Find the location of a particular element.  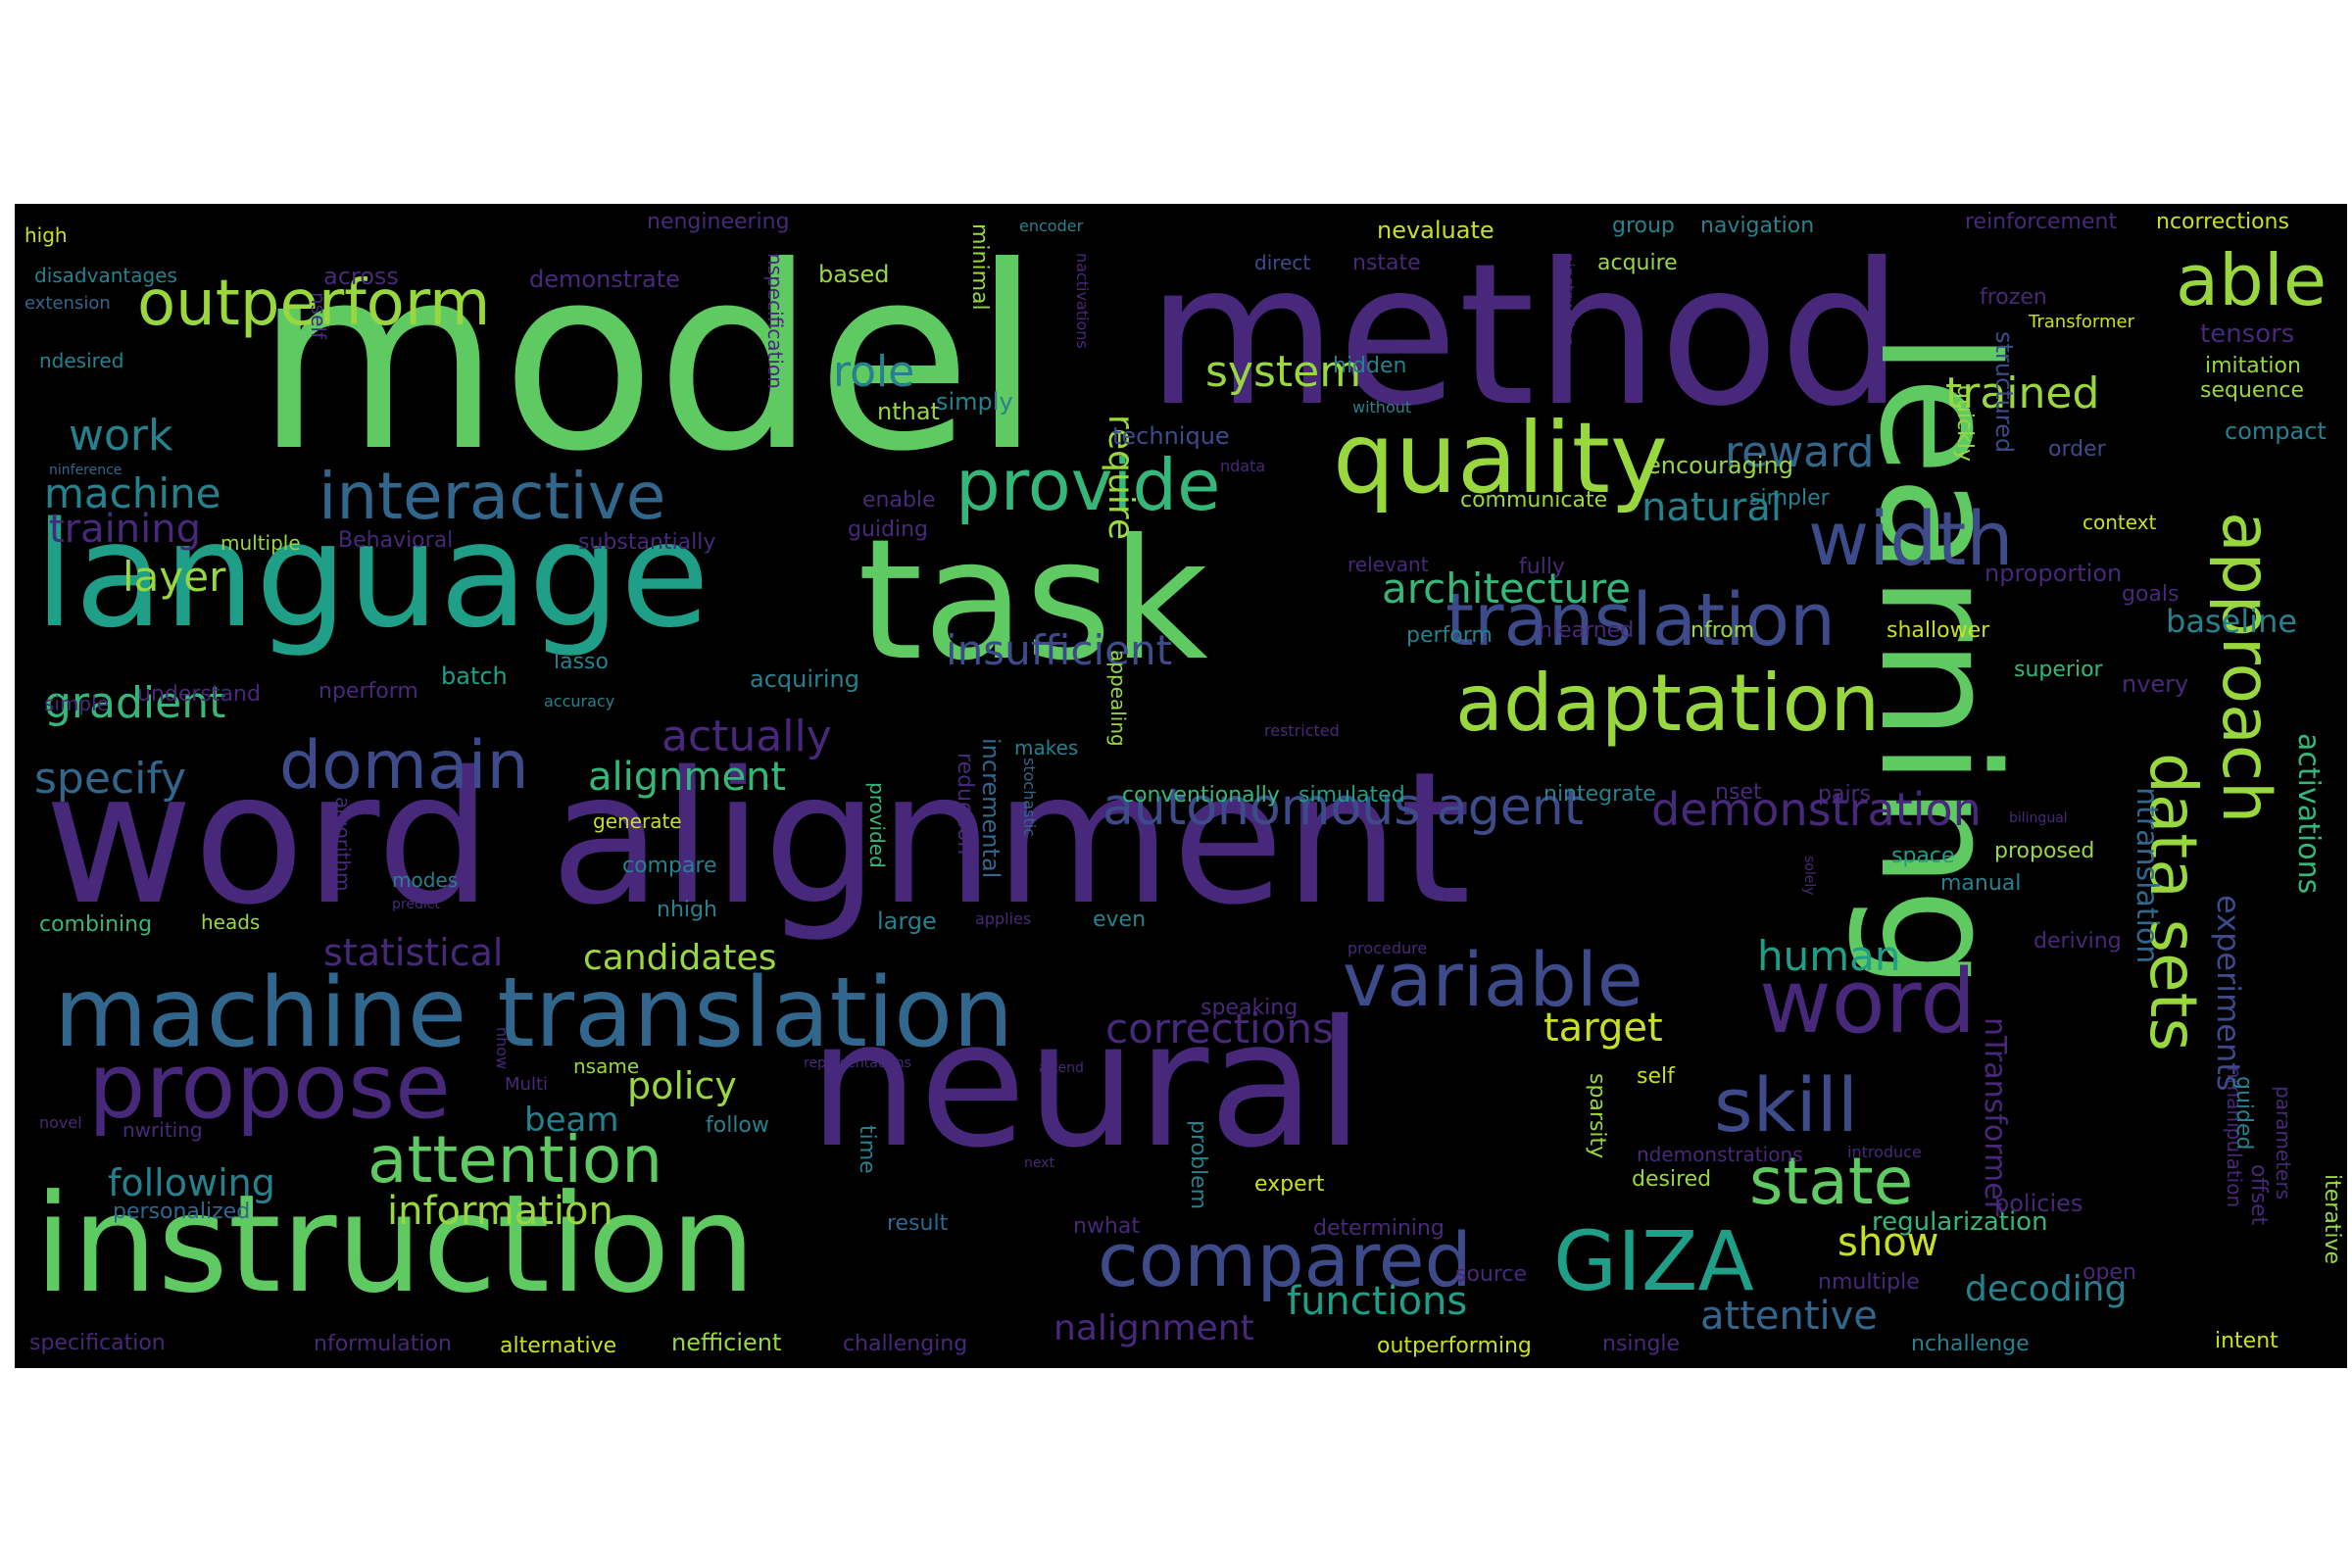

word-source: source is located at coordinates (1491, 1274).